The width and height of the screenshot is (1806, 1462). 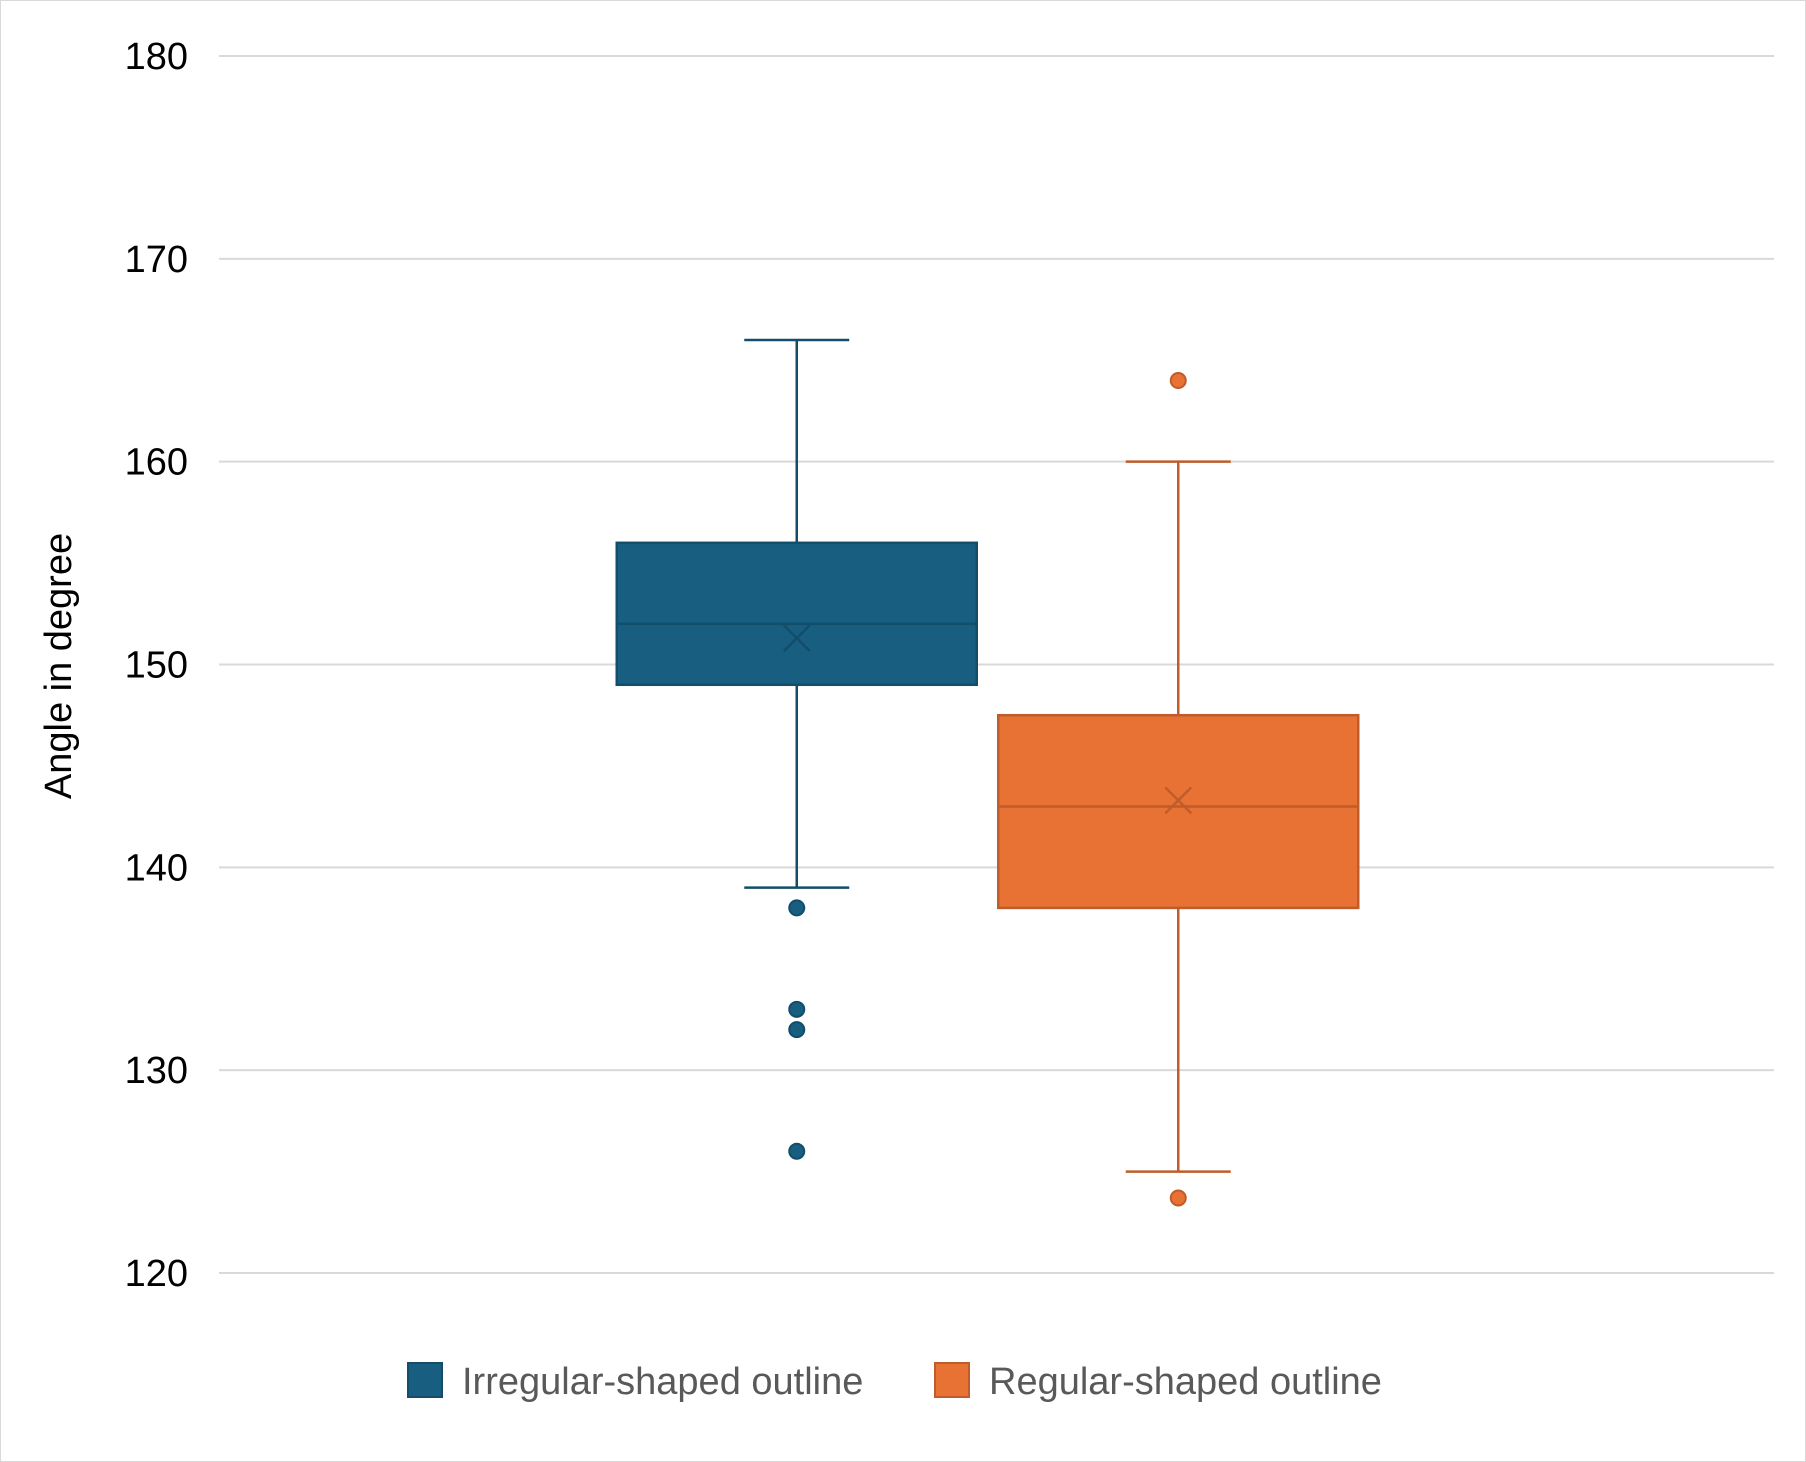 I want to click on legend-item-2: Regular-shaped outline, so click(x=1158, y=1382).